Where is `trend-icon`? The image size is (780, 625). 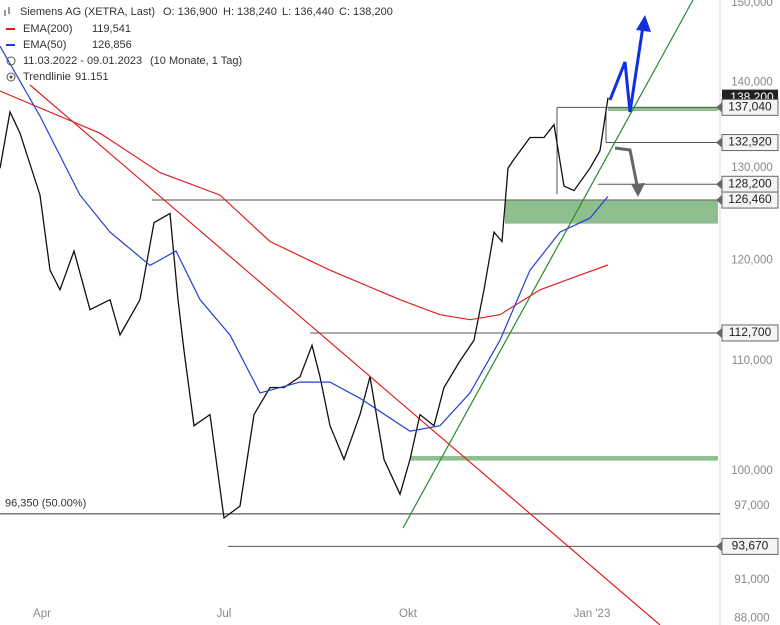 trend-icon is located at coordinates (11, 77).